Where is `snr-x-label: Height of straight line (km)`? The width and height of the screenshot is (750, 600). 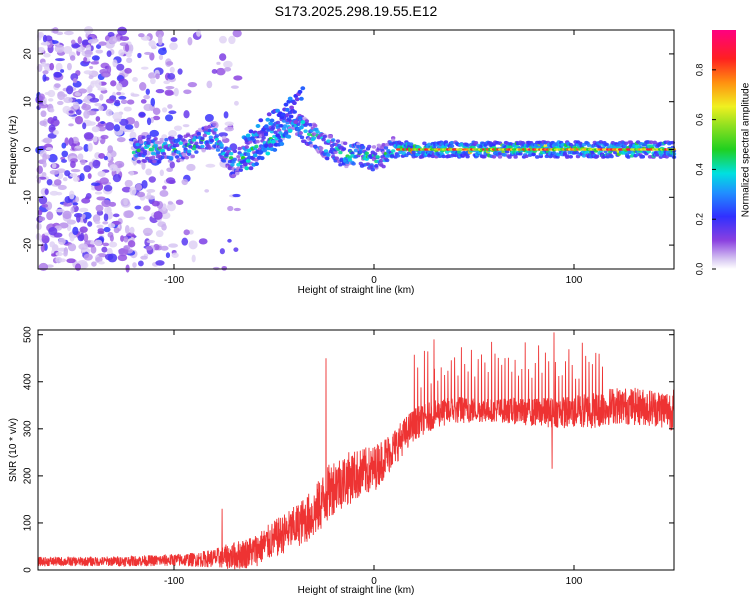 snr-x-label: Height of straight line (km) is located at coordinates (356, 590).